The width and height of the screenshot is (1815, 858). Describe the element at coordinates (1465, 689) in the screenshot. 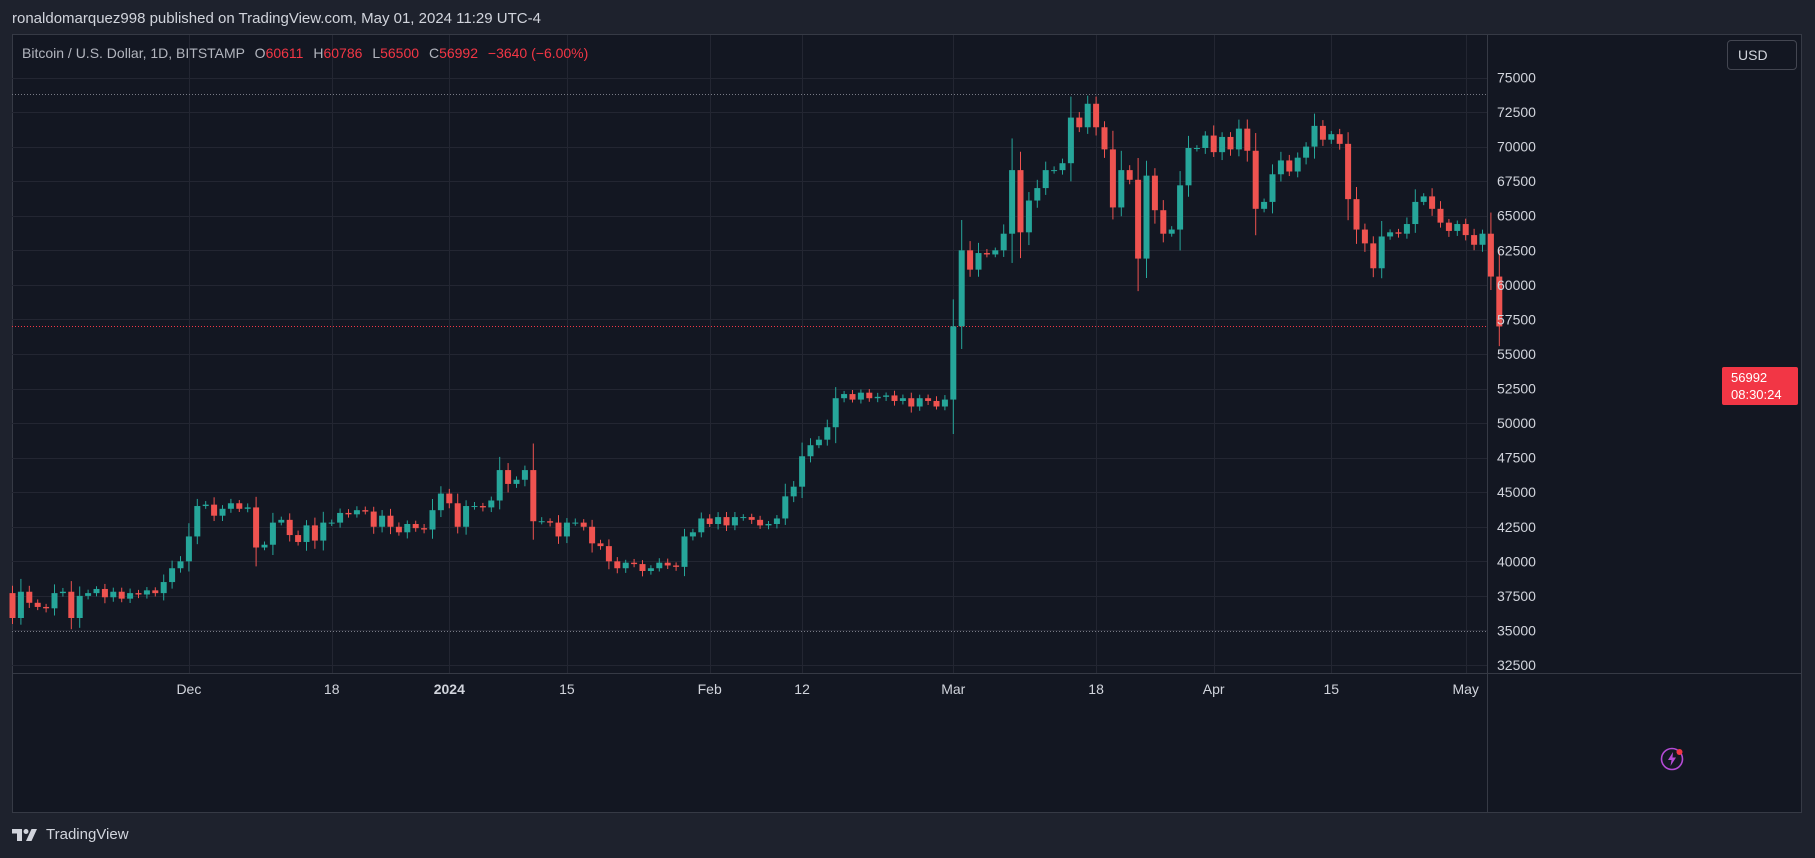

I see `time-tick-label: May` at that location.